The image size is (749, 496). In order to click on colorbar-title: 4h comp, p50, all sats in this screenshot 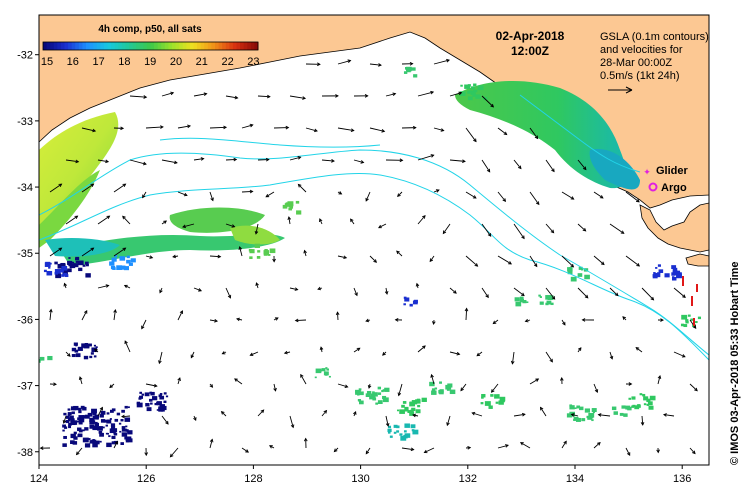, I will do `click(150, 29)`.